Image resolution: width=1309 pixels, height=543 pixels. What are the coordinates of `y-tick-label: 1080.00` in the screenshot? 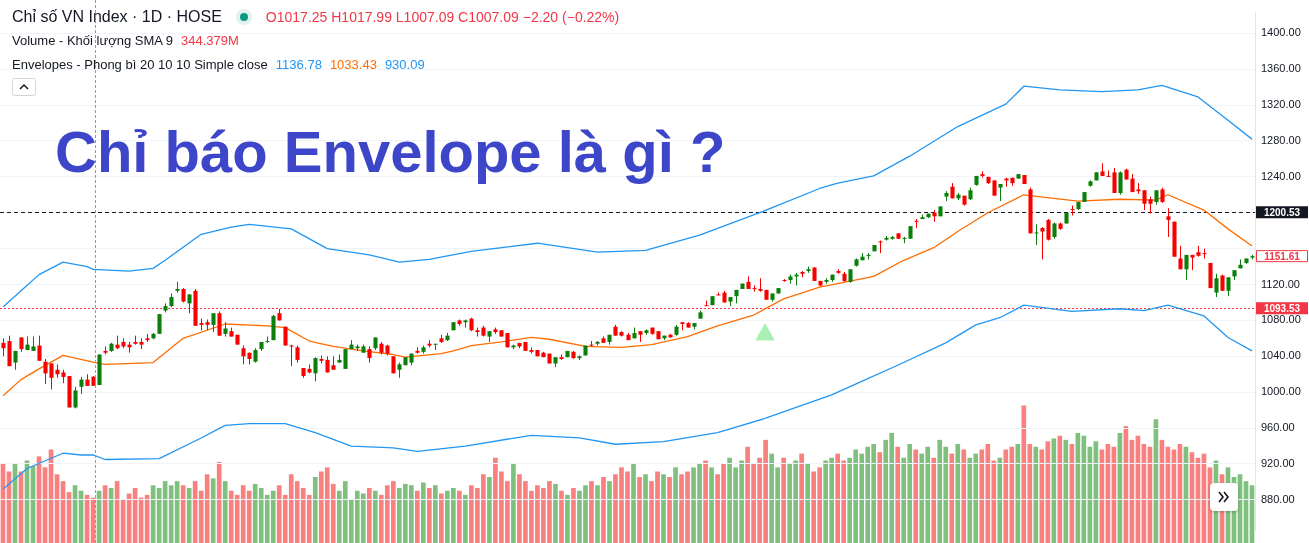 It's located at (1281, 319).